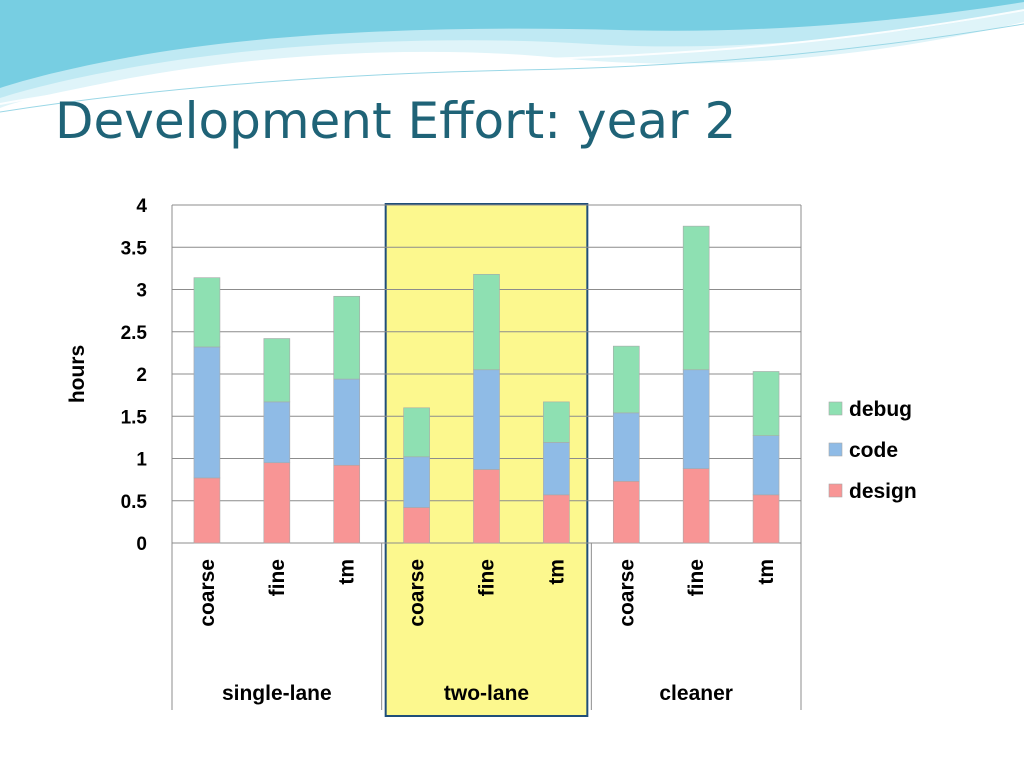 This screenshot has width=1024, height=768. I want to click on bar-design-two-lane-coarse, so click(416, 525).